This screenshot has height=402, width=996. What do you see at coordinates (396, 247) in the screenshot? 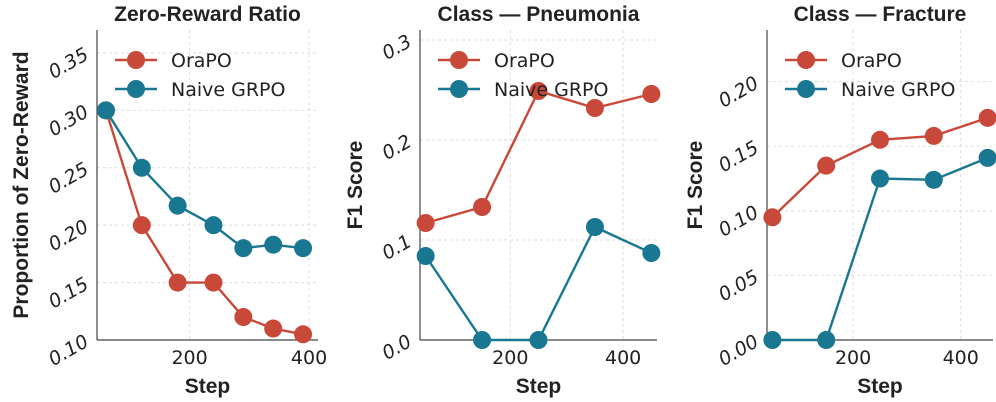
I see `y-tick-label: 0.1` at bounding box center [396, 247].